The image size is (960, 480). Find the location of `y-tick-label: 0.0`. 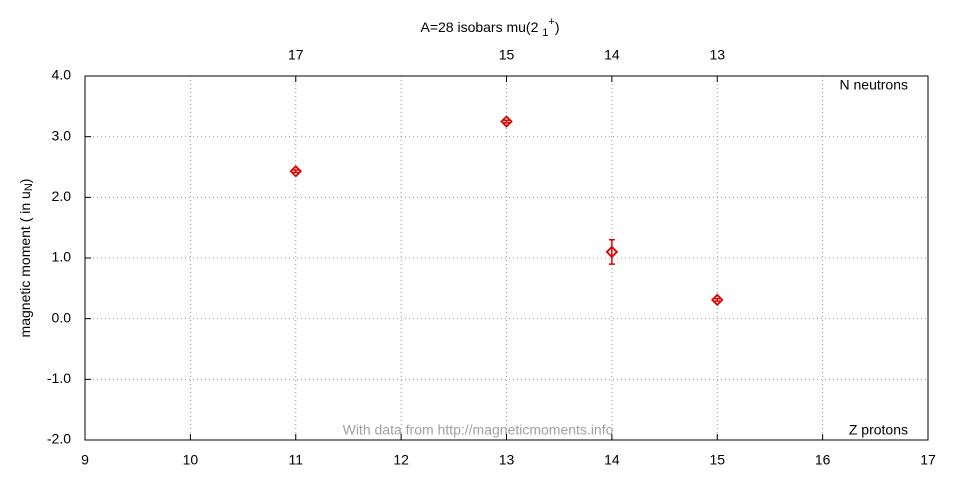

y-tick-label: 0.0 is located at coordinates (62, 317).